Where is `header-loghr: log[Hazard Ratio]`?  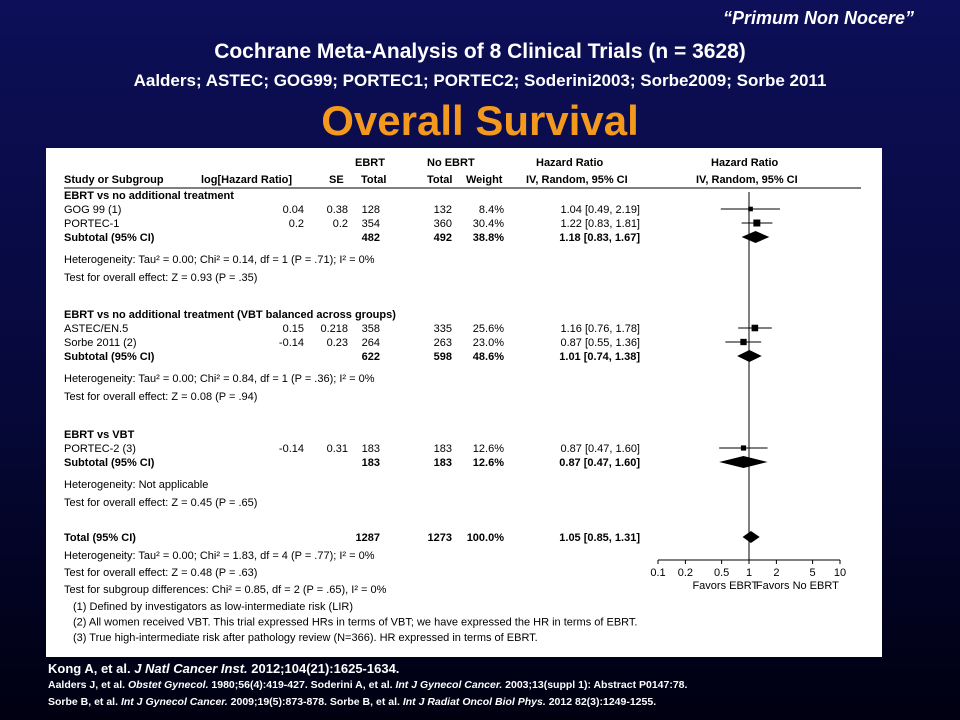 header-loghr: log[Hazard Ratio] is located at coordinates (246, 180).